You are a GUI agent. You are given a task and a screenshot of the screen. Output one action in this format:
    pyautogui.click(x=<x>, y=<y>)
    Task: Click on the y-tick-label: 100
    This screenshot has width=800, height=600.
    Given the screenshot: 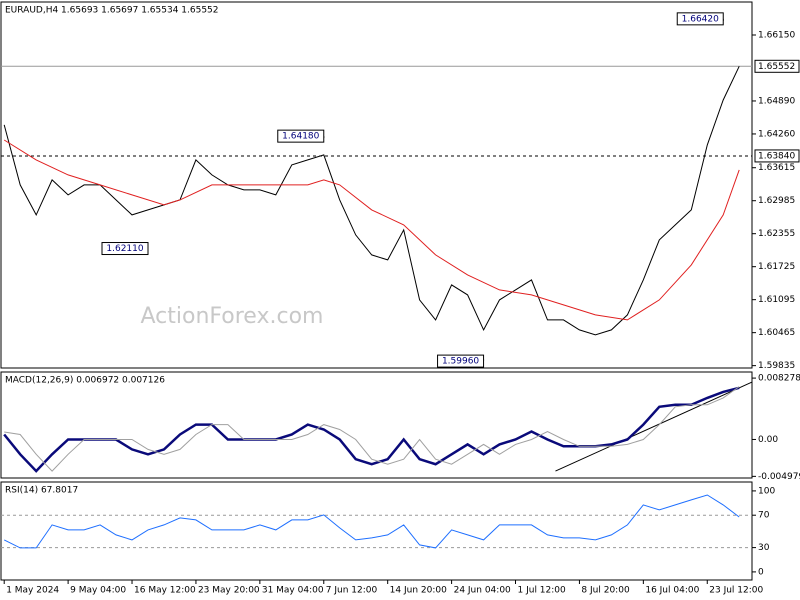 What is the action you would take?
    pyautogui.click(x=766, y=491)
    